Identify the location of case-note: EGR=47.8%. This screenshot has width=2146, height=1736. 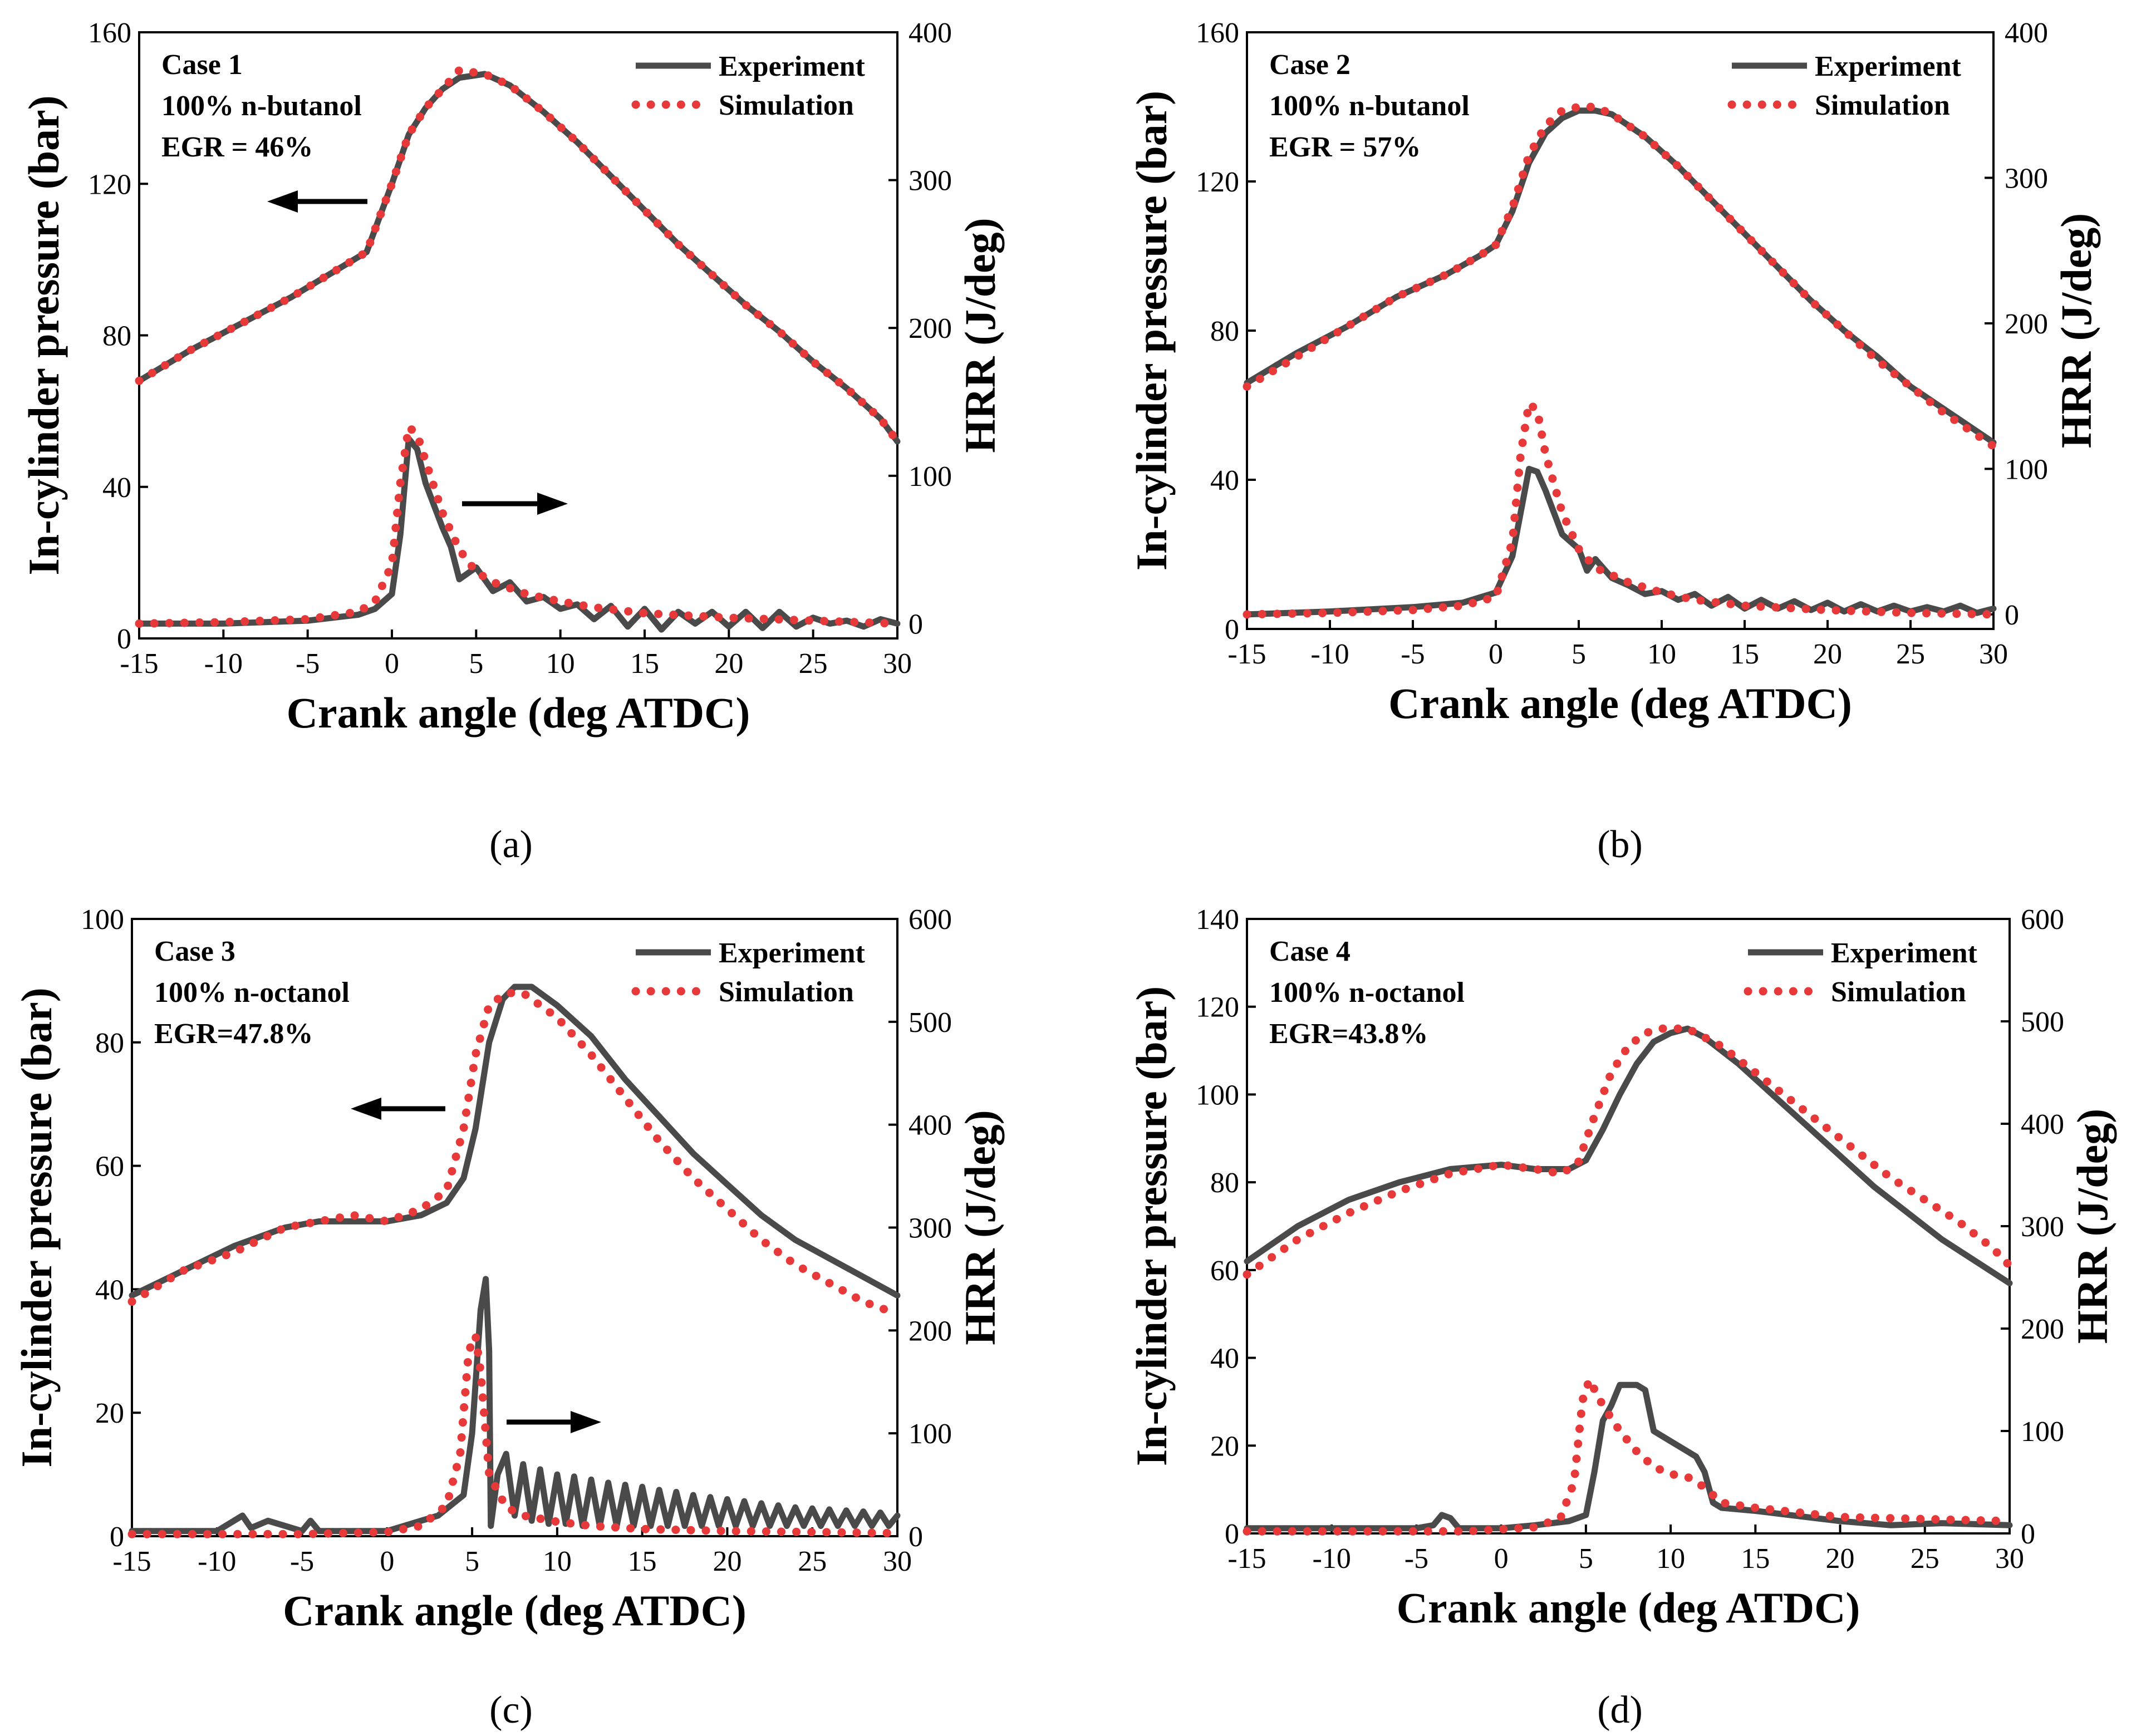
(233, 1034).